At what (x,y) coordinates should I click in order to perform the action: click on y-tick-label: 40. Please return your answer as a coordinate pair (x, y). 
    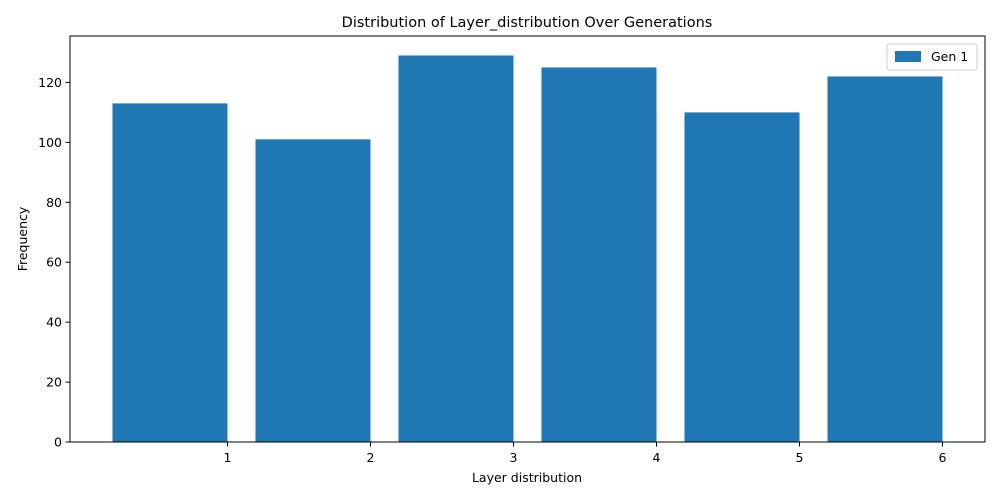
    Looking at the image, I should click on (54, 322).